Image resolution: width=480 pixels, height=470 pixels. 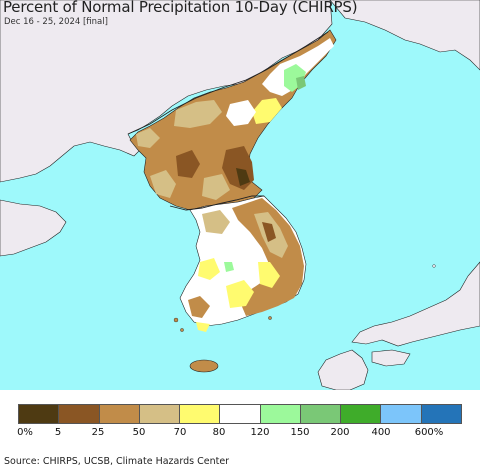 I want to click on legend-tick: 600%, so click(x=429, y=432).